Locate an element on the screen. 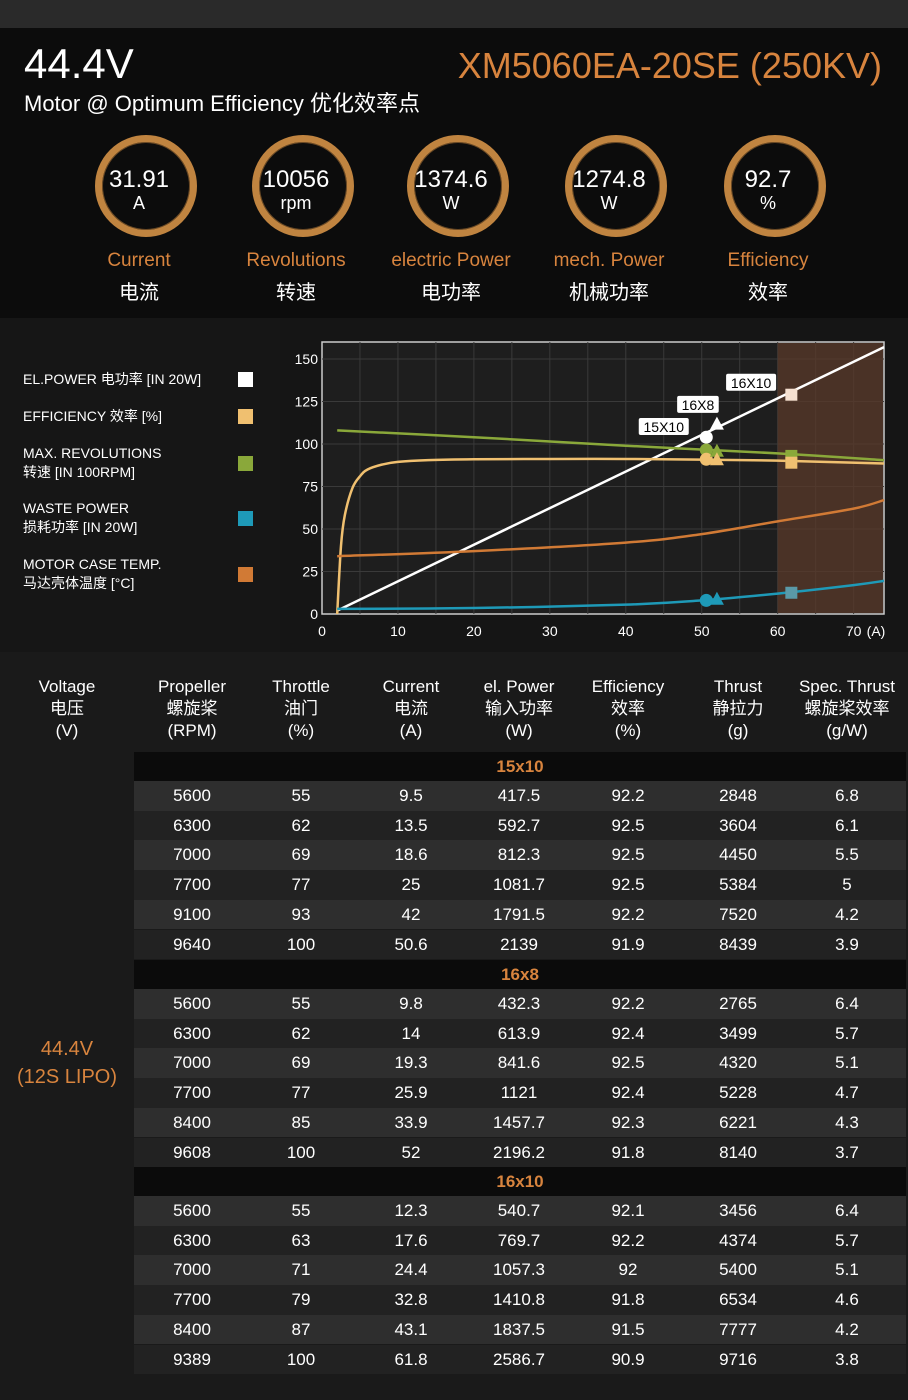 The height and width of the screenshot is (1400, 908). table-cell: 1121 is located at coordinates (519, 1093).